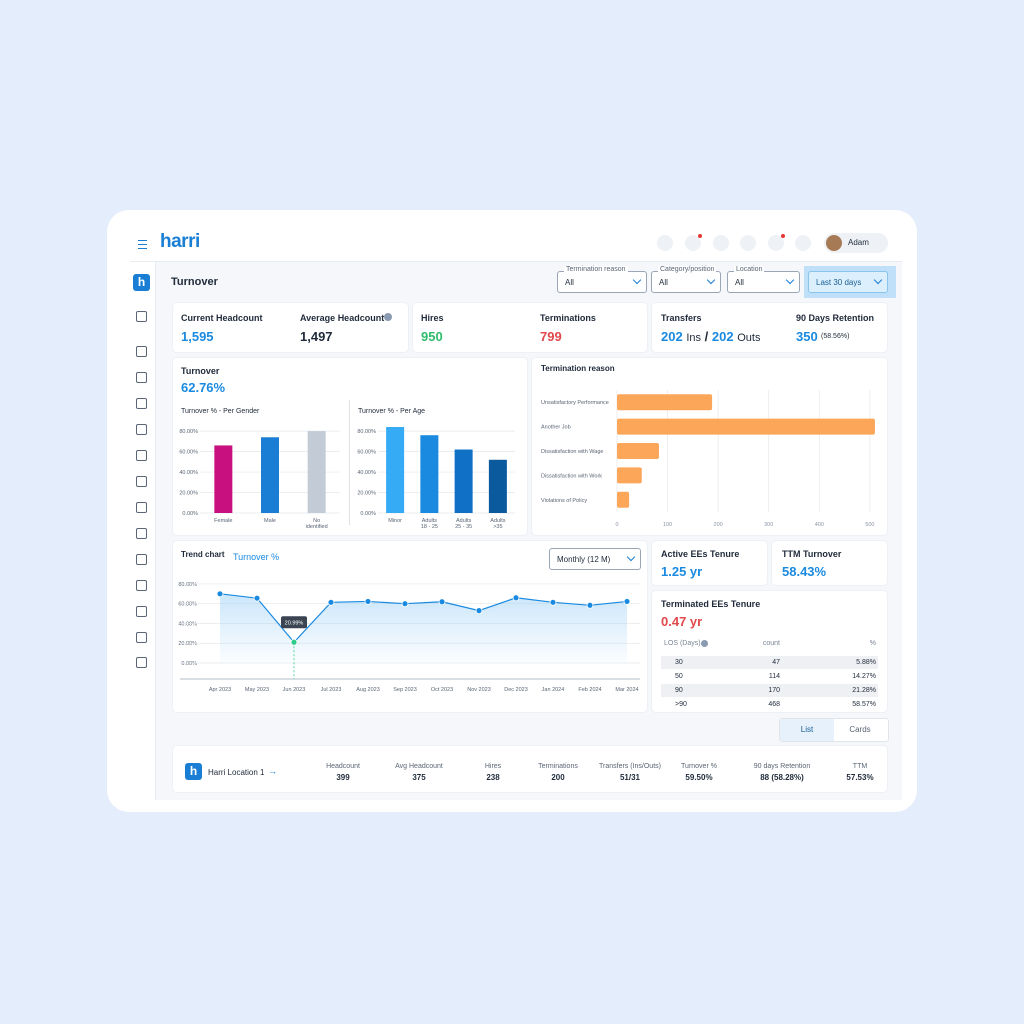 This screenshot has width=1024, height=1024. What do you see at coordinates (749, 338) in the screenshot?
I see `outs-unit: Outs` at bounding box center [749, 338].